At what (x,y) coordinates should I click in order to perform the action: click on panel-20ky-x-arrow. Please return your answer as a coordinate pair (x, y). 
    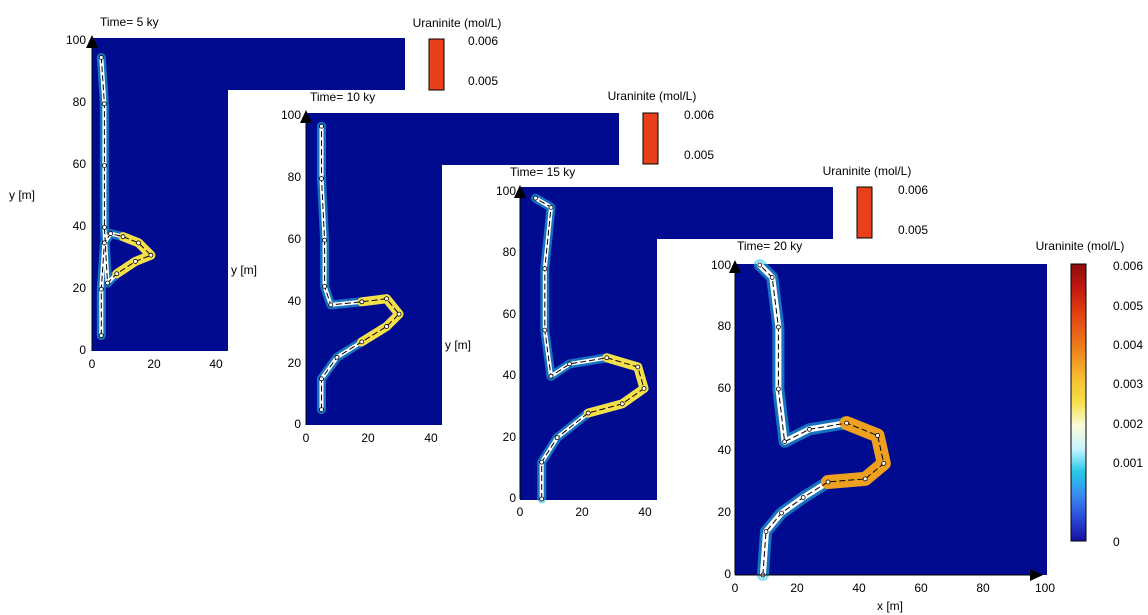
    Looking at the image, I should click on (1036, 575).